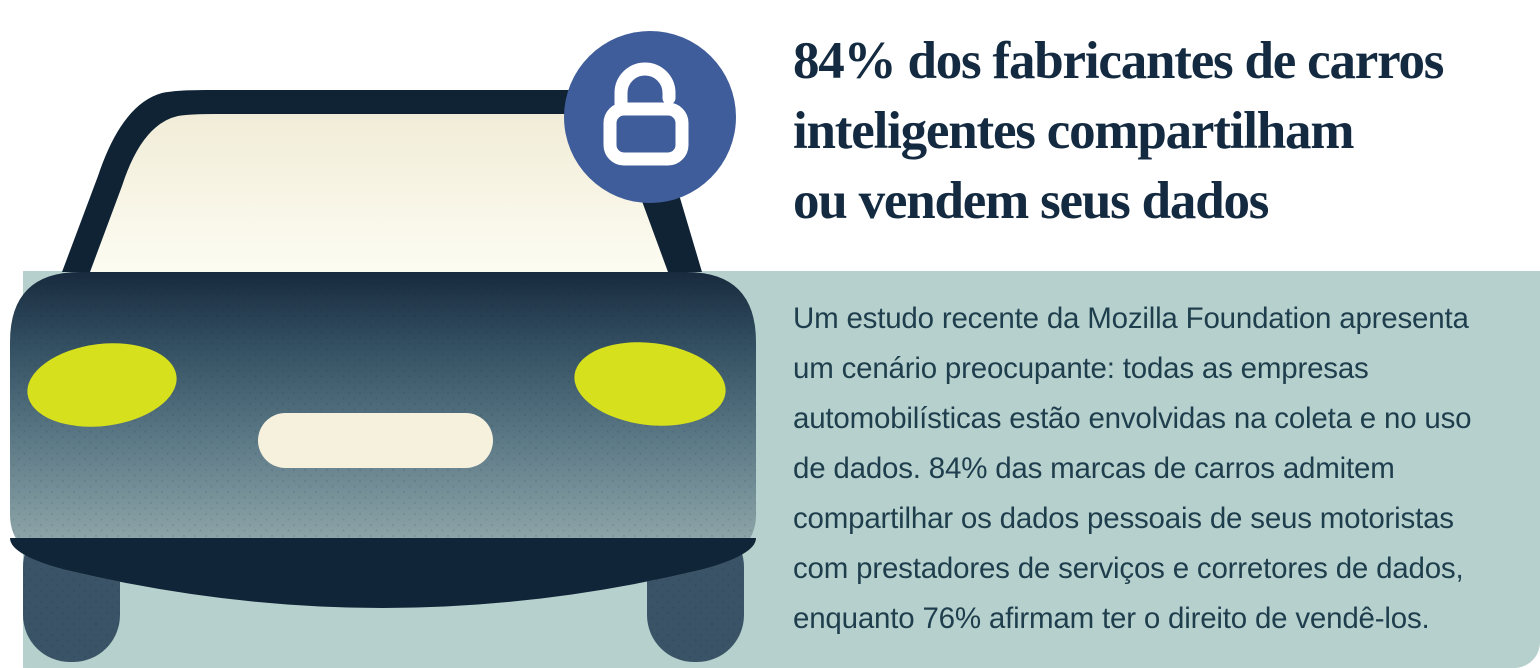  Describe the element at coordinates (375, 440) in the screenshot. I see `license-plate` at that location.